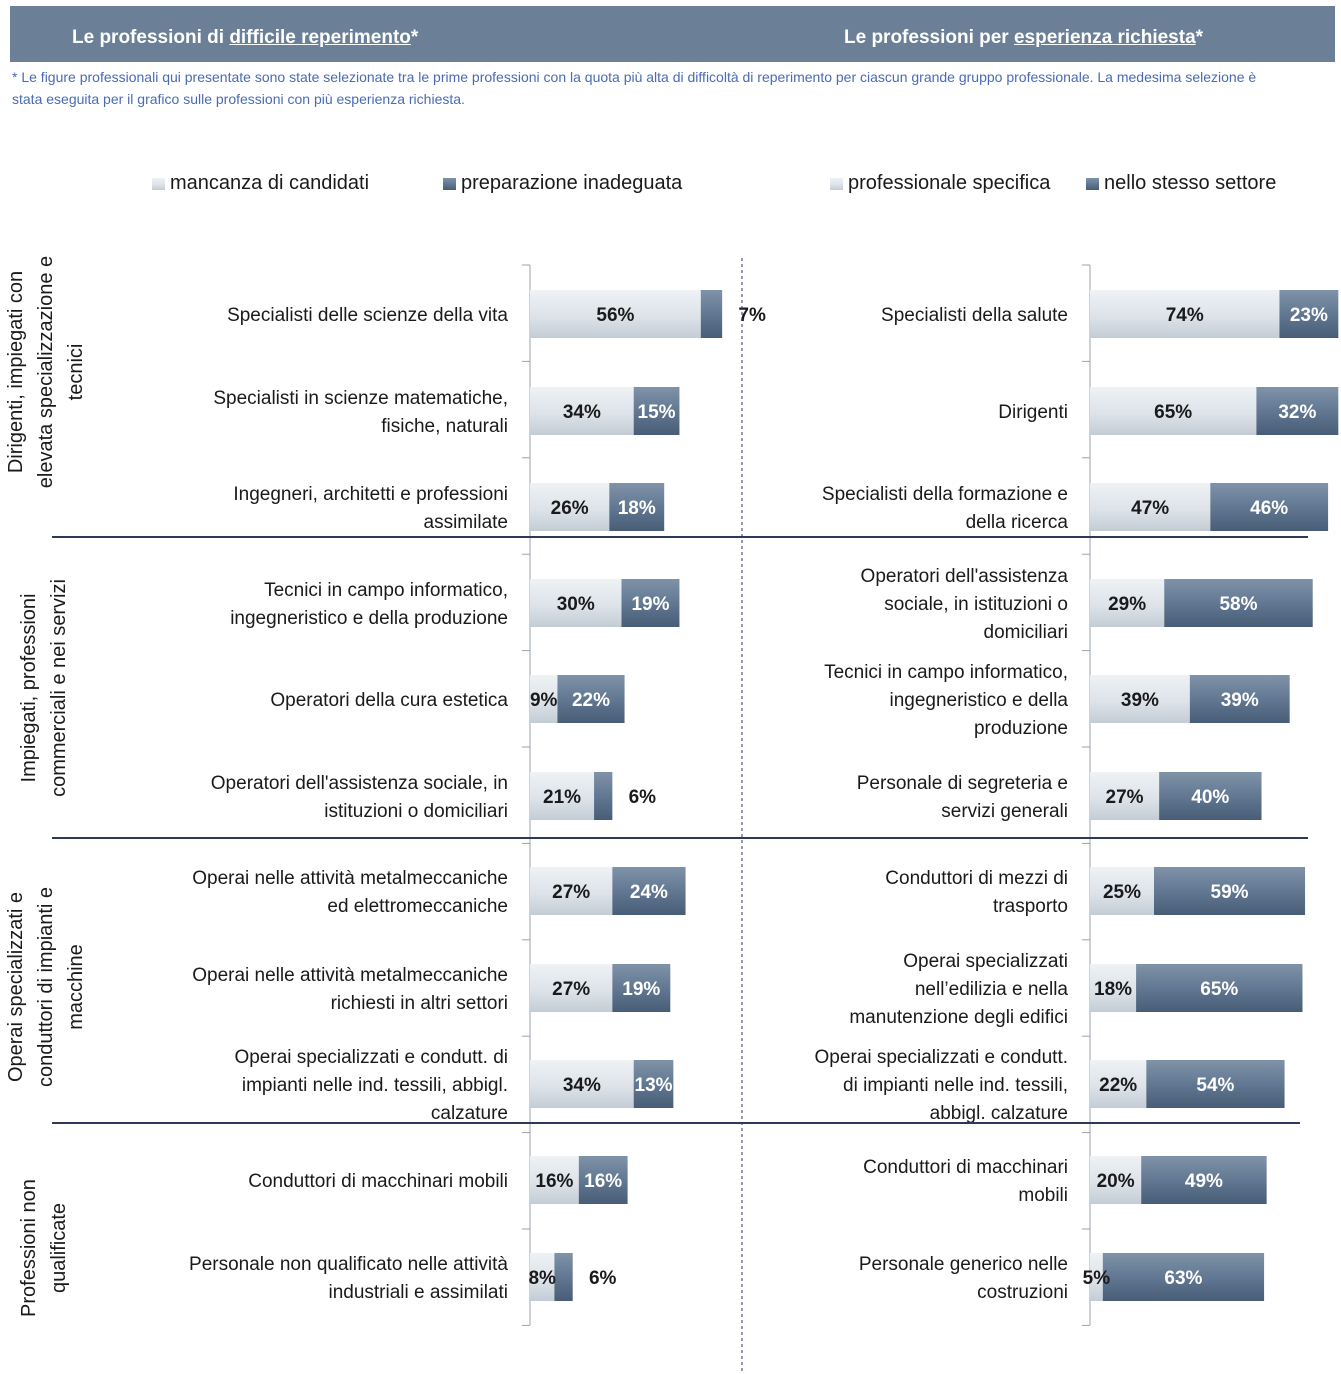  I want to click on category-label: Conduttori di macchinari mobili, so click(378, 1181).